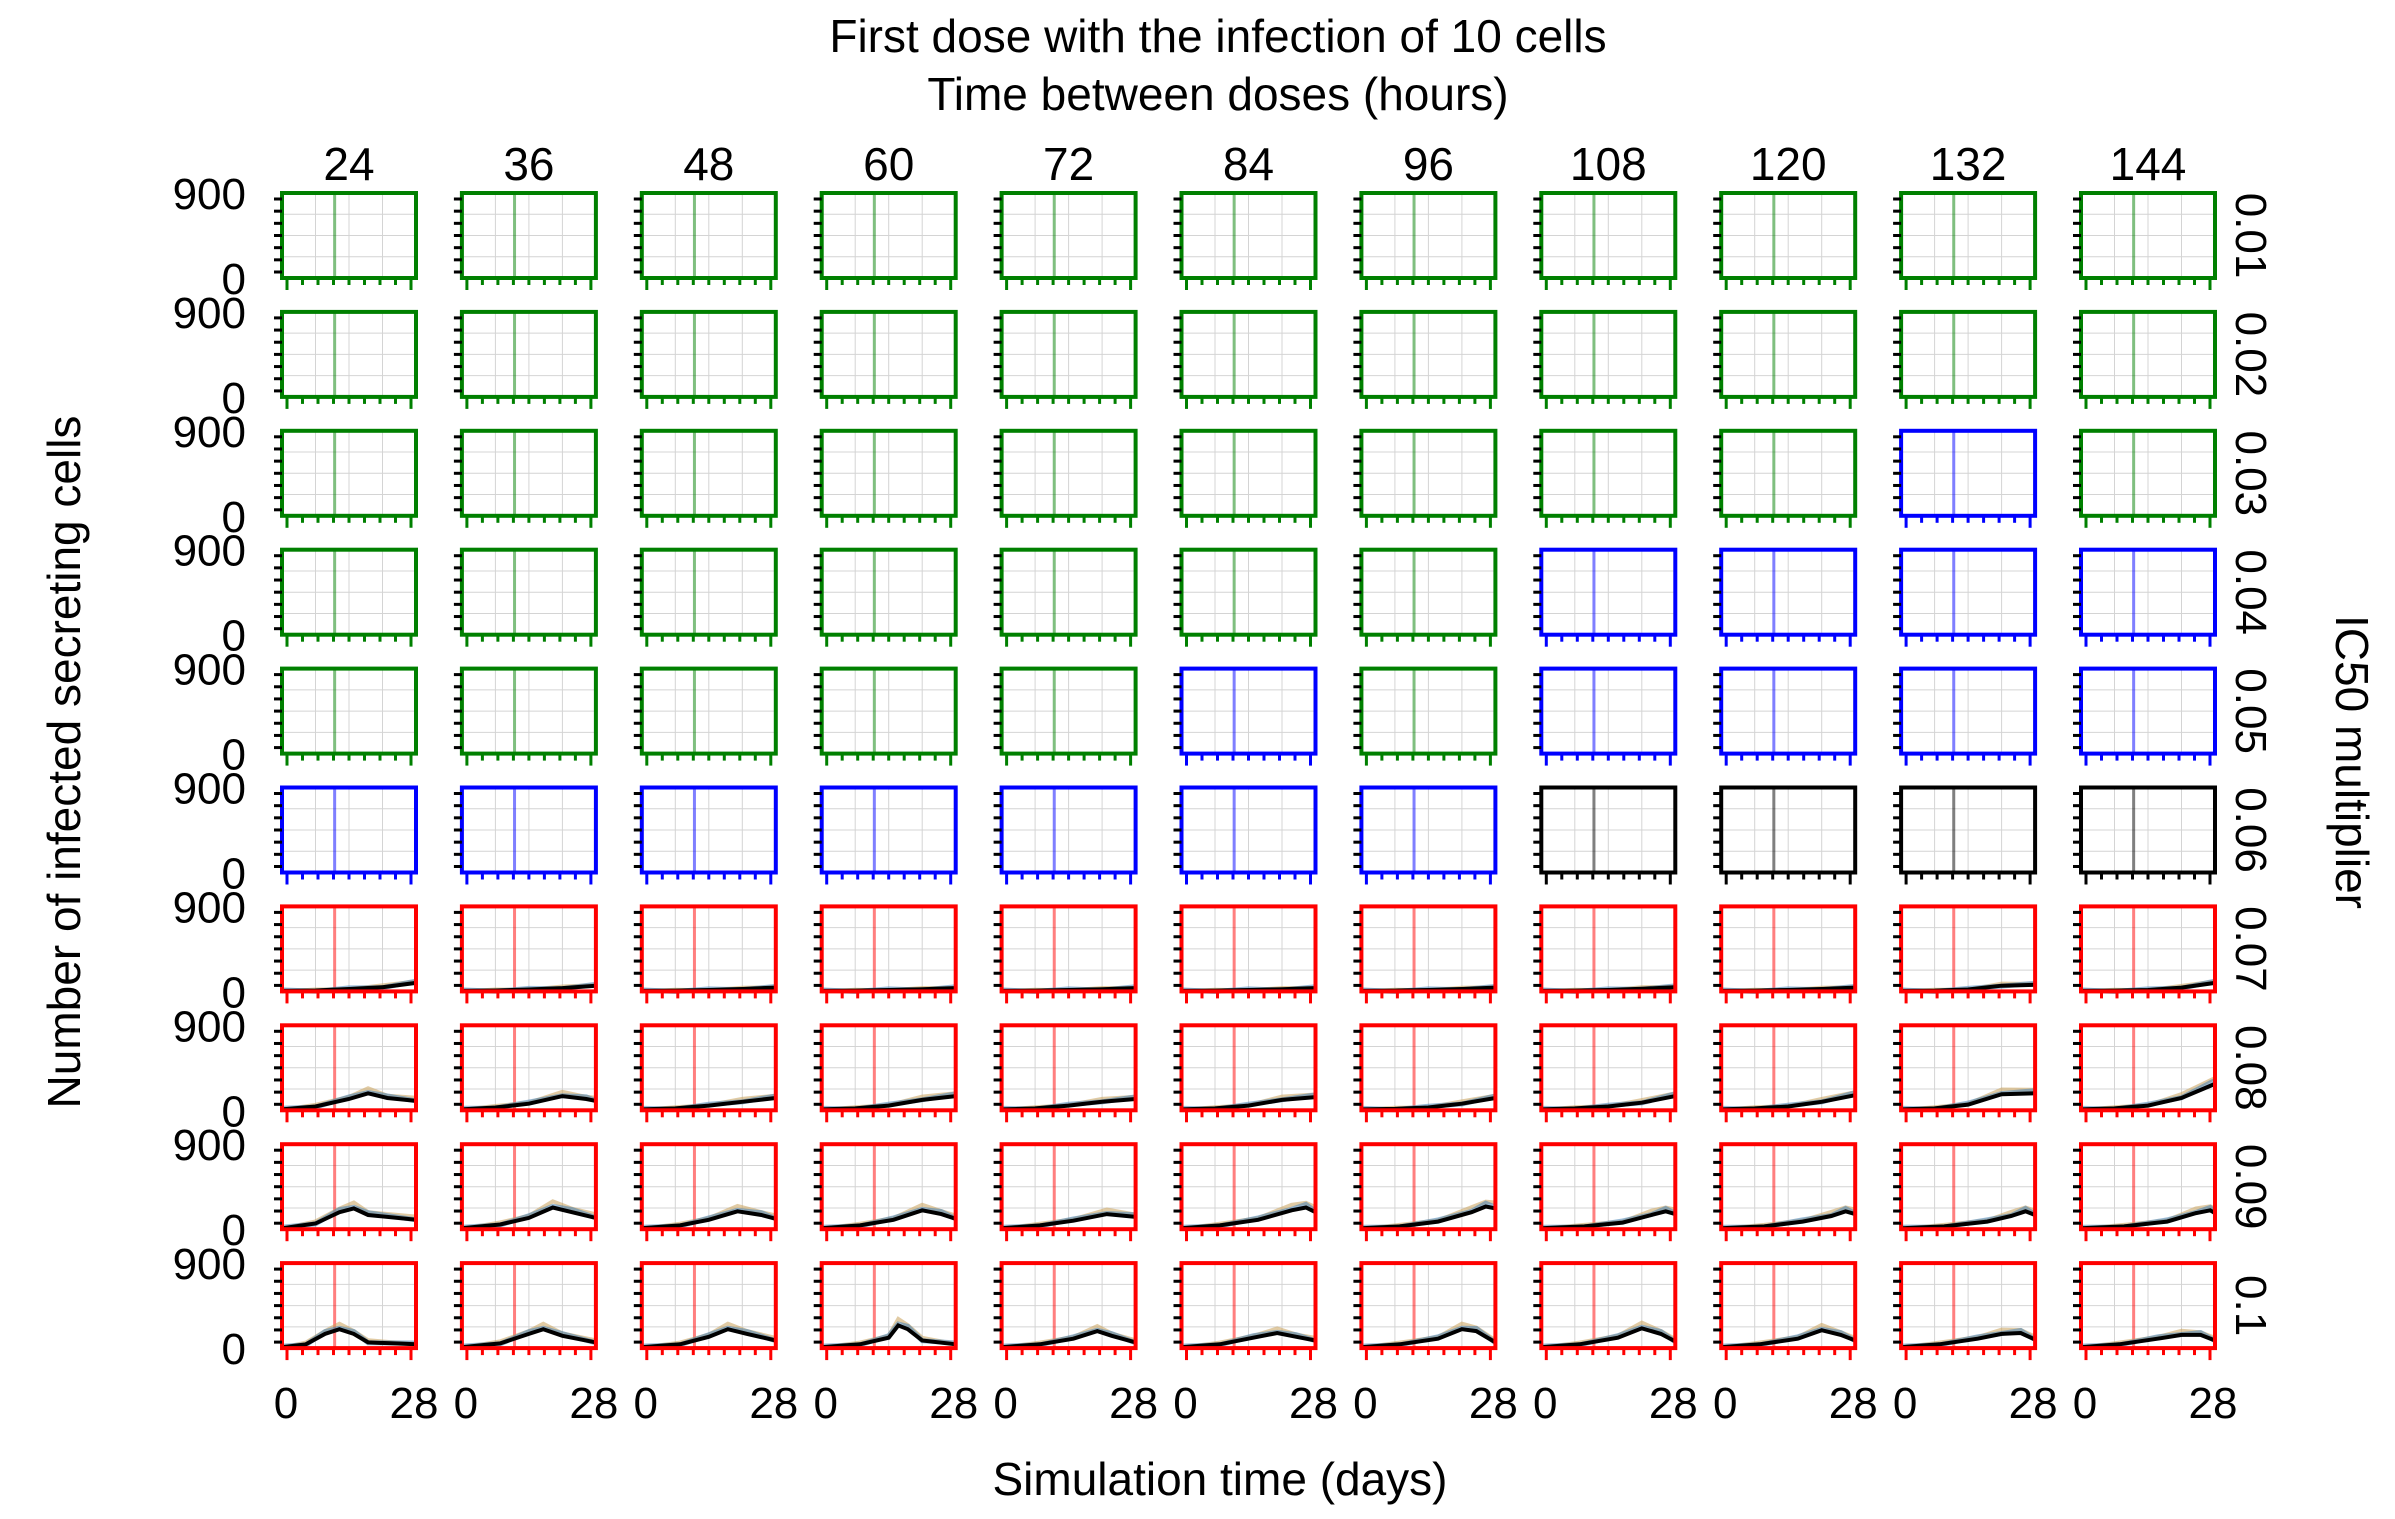 The width and height of the screenshot is (2395, 1519). I want to click on row-label: 0.04, so click(2250, 592).